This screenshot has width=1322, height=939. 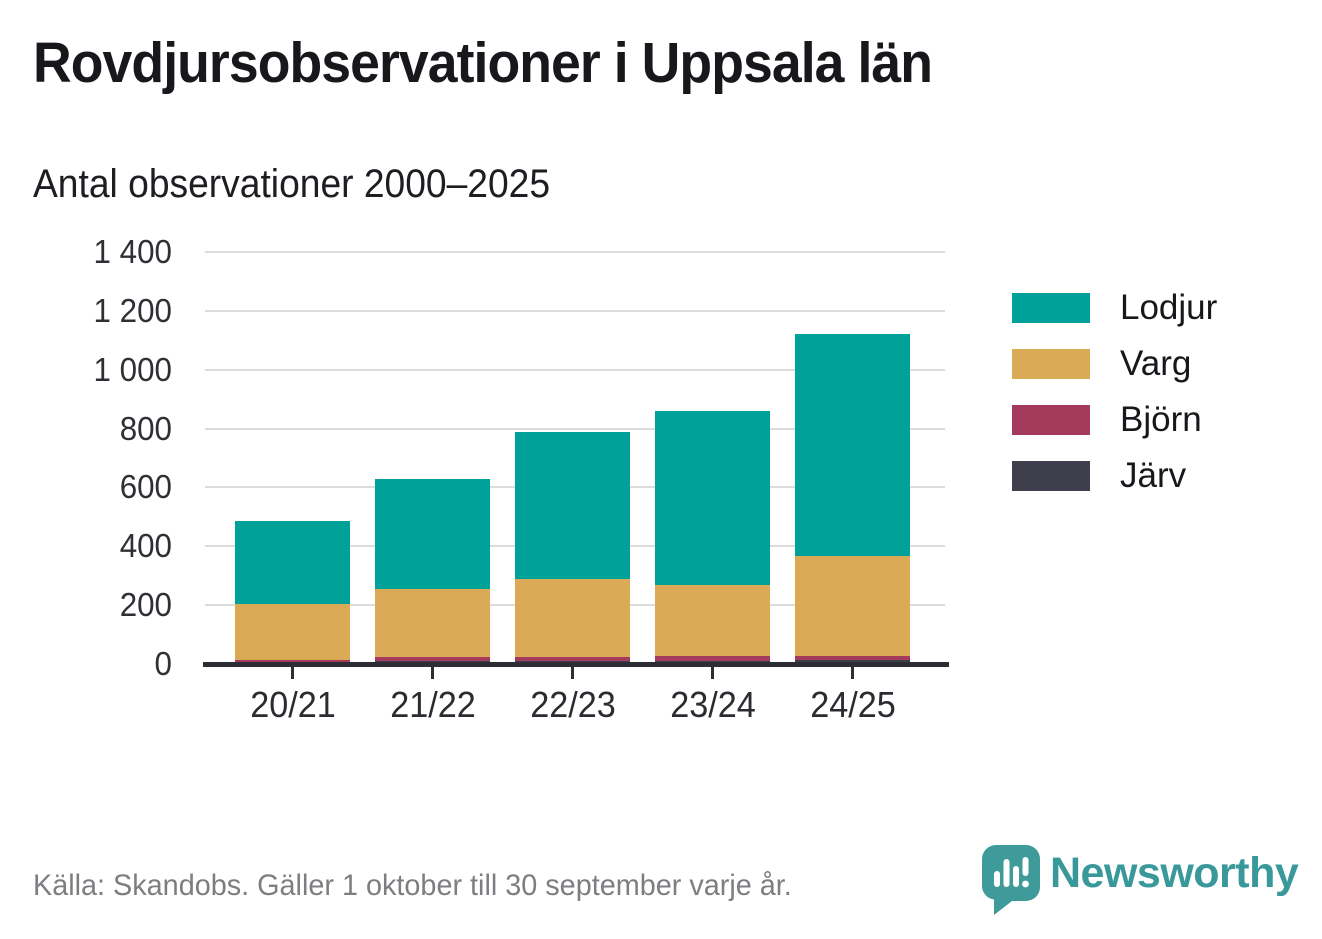 What do you see at coordinates (145, 428) in the screenshot?
I see `y-tick-label-800: 800` at bounding box center [145, 428].